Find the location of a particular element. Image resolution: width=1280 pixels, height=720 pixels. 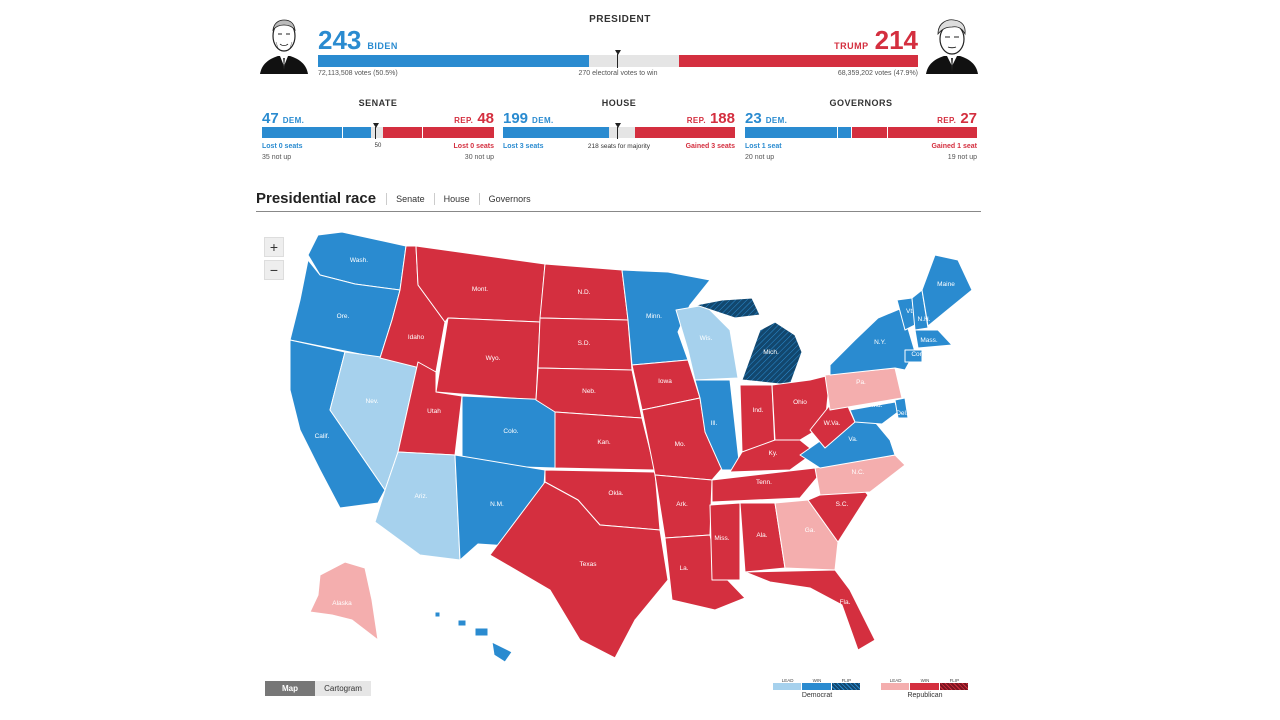

state-label-wash: Wash. is located at coordinates (359, 260).